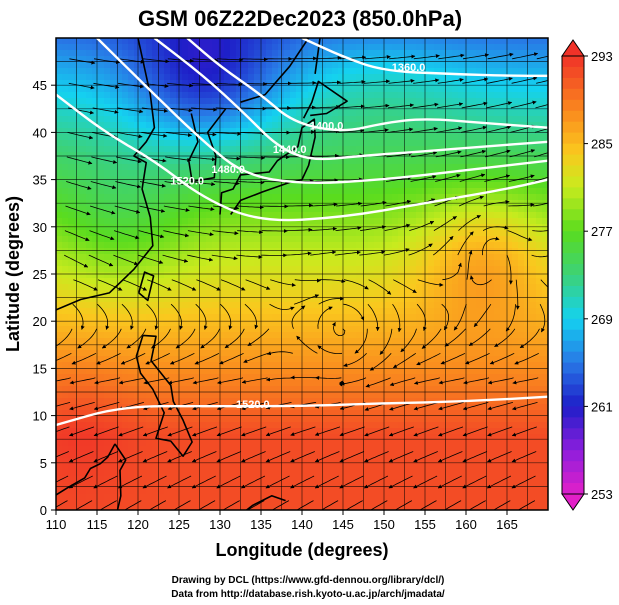 The width and height of the screenshot is (619, 605). What do you see at coordinates (602, 56) in the screenshot?
I see `colorbar-tick-label: 293` at bounding box center [602, 56].